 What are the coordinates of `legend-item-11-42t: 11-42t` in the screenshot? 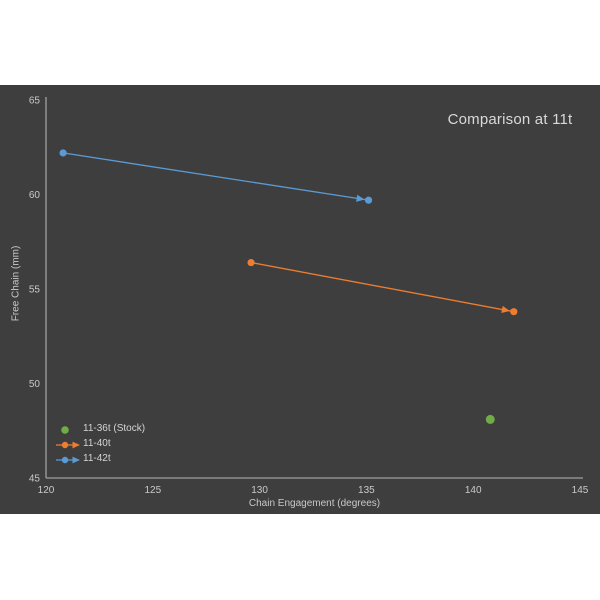 It's located at (100, 458).